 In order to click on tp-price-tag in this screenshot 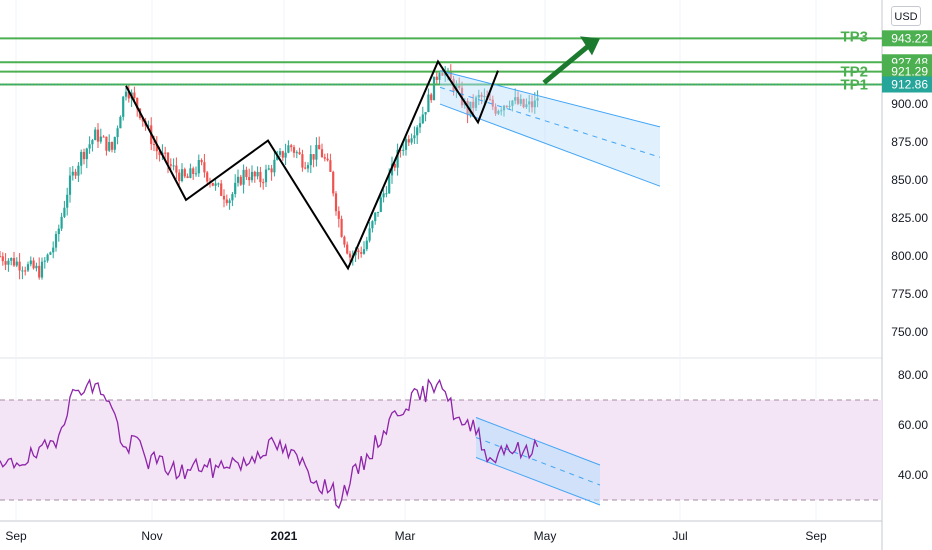, I will do `click(907, 38)`.